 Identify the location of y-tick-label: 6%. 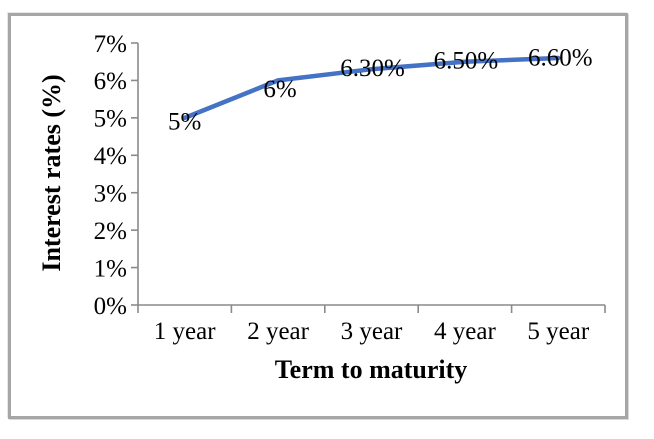
(110, 81).